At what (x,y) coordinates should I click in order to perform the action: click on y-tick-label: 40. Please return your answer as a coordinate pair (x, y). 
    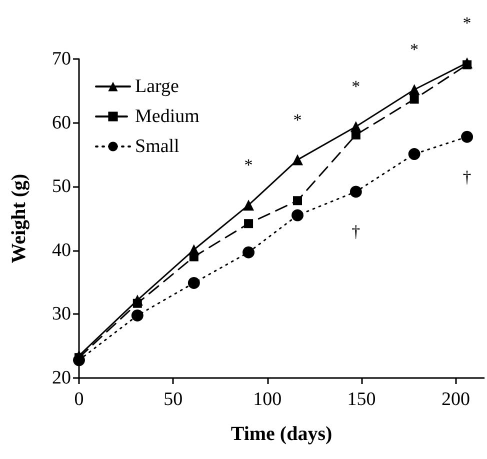
    Looking at the image, I should click on (61, 250).